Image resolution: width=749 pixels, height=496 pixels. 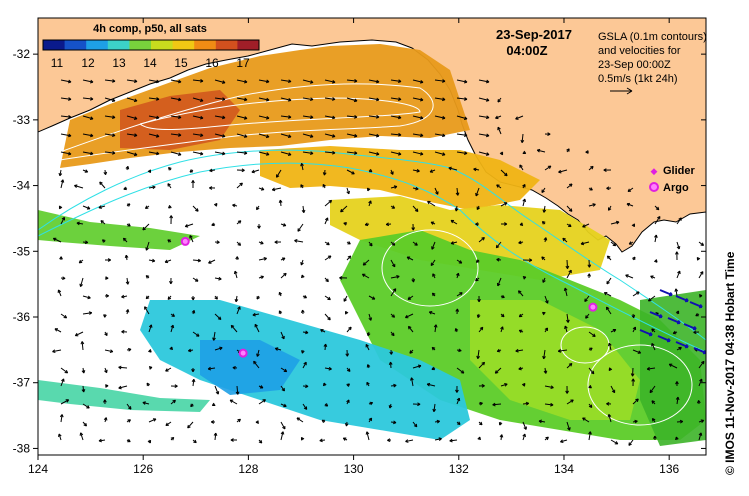 What do you see at coordinates (22, 54) in the screenshot?
I see `y-tick-label: -32` at bounding box center [22, 54].